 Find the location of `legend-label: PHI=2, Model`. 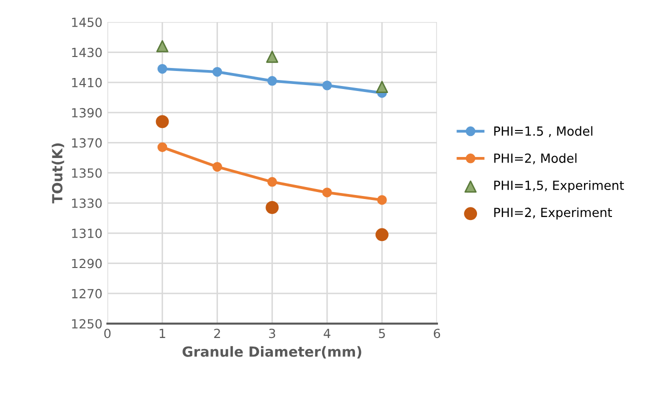

legend-label: PHI=2, Model is located at coordinates (535, 158).